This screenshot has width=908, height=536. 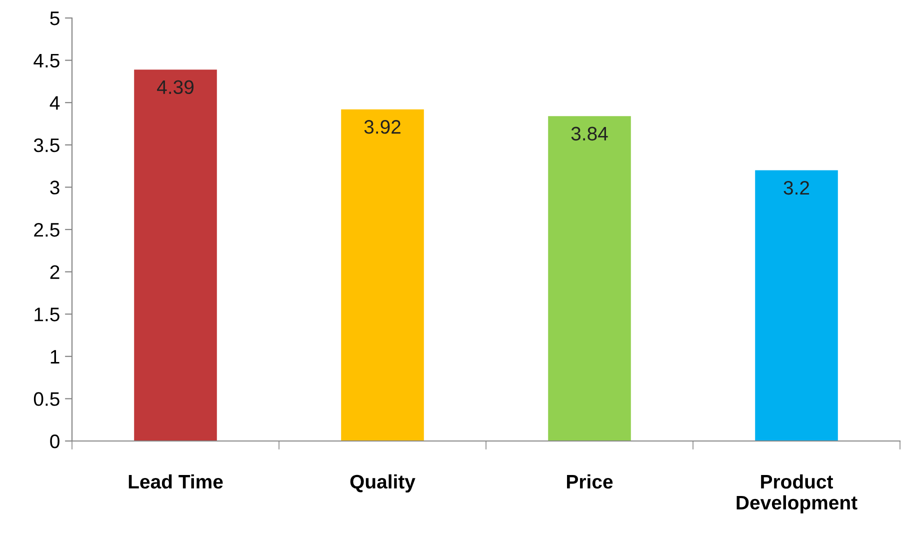 I want to click on y-tick-label: 1.5, so click(x=47, y=315).